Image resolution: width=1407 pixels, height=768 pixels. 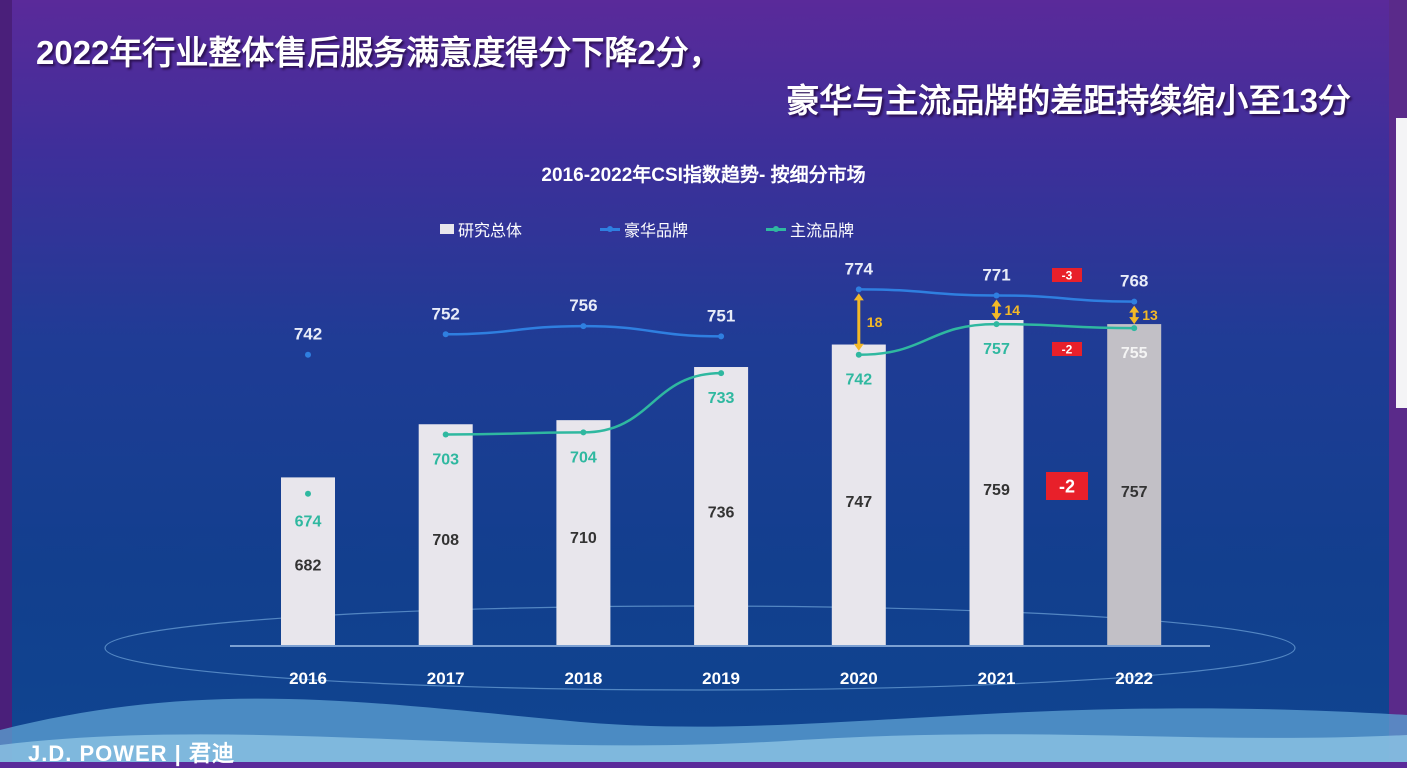 What do you see at coordinates (858, 380) in the screenshot?
I see `mainstream-value-label: 742` at bounding box center [858, 380].